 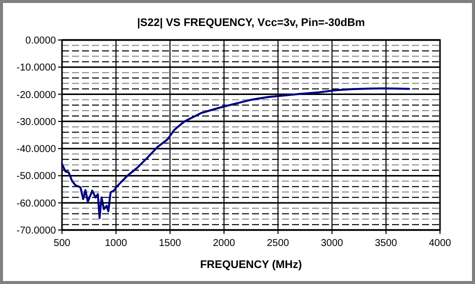 What do you see at coordinates (36, 68) in the screenshot?
I see `y-tick-label: -10.0000` at bounding box center [36, 68].